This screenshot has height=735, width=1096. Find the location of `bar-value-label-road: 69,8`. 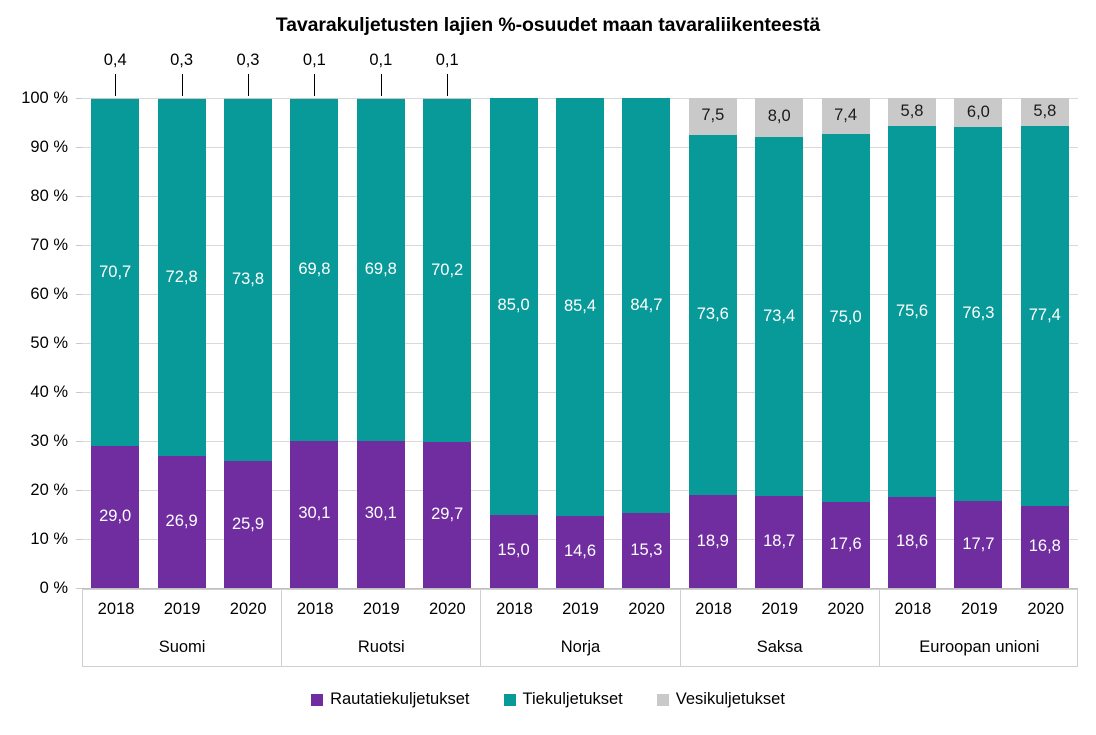

bar-value-label-road: 69,8 is located at coordinates (380, 268).